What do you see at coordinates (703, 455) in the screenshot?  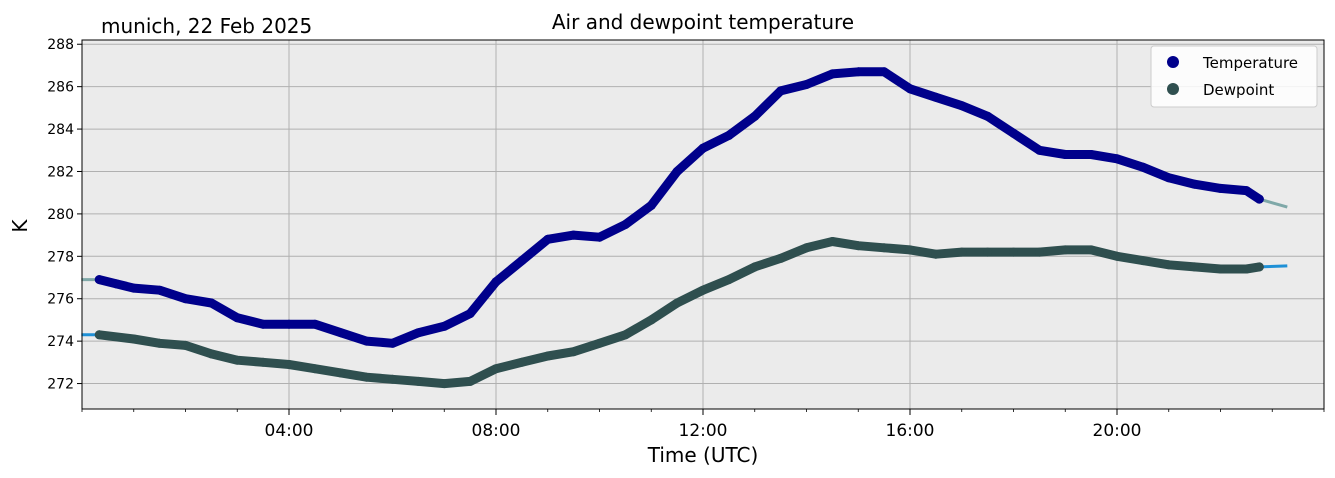 I see `x-axis-label: Time (UTC)` at bounding box center [703, 455].